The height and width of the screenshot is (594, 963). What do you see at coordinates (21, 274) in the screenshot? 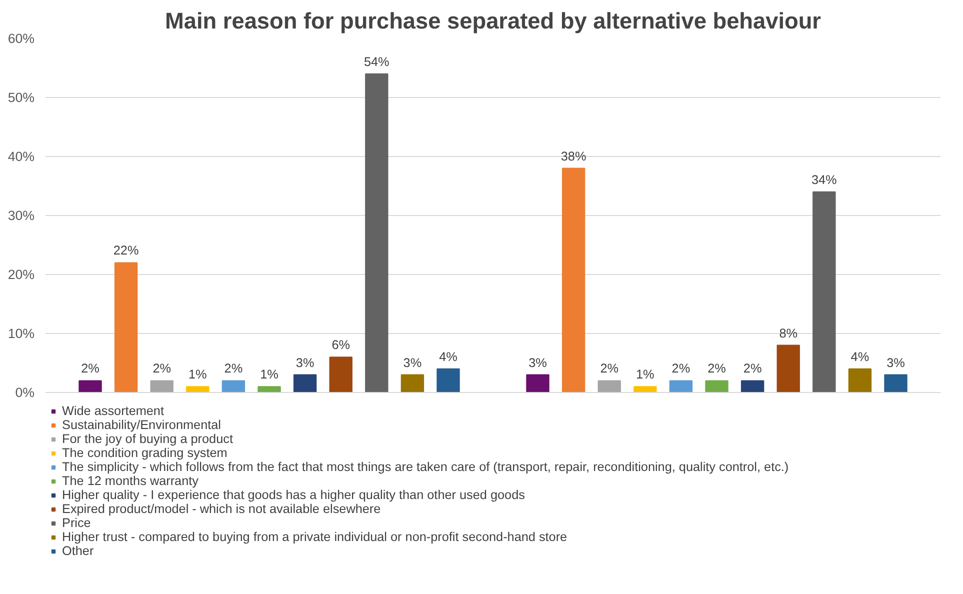
I see `y-tick-label: 20%` at bounding box center [21, 274].